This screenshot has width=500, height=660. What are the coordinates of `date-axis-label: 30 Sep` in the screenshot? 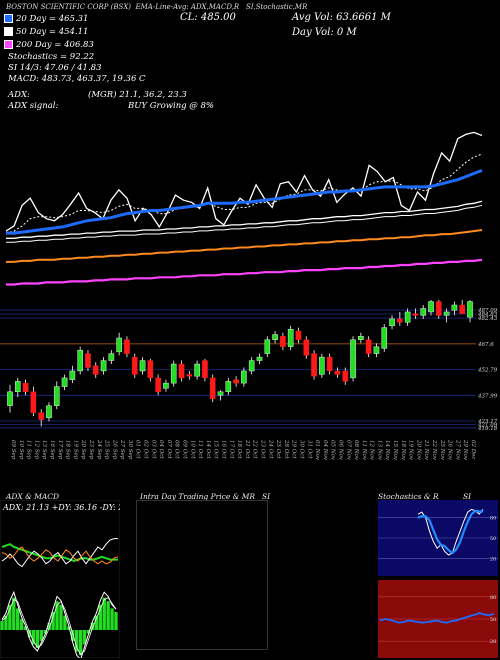 It's located at (130, 450).